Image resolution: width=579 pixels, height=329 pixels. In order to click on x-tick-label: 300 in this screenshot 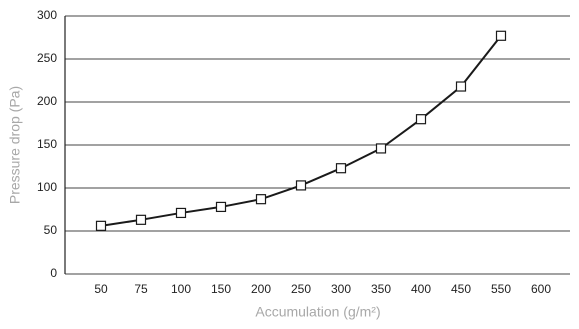, I will do `click(341, 289)`.